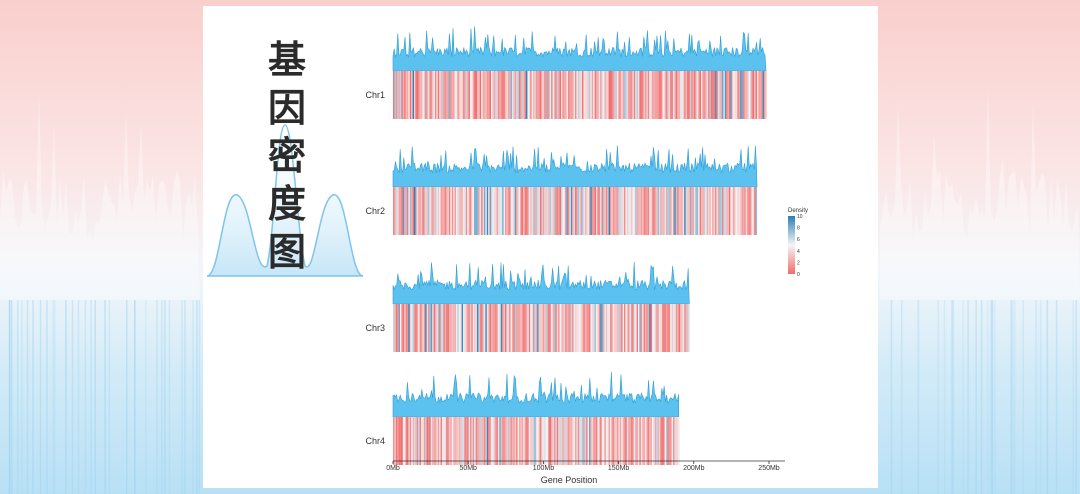  What do you see at coordinates (375, 441) in the screenshot?
I see `chromosome-label: Chr4` at bounding box center [375, 441].